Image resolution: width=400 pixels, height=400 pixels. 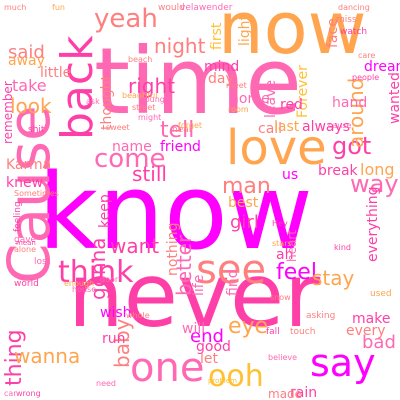 I want to click on word-karma: Karma, so click(x=29, y=165).